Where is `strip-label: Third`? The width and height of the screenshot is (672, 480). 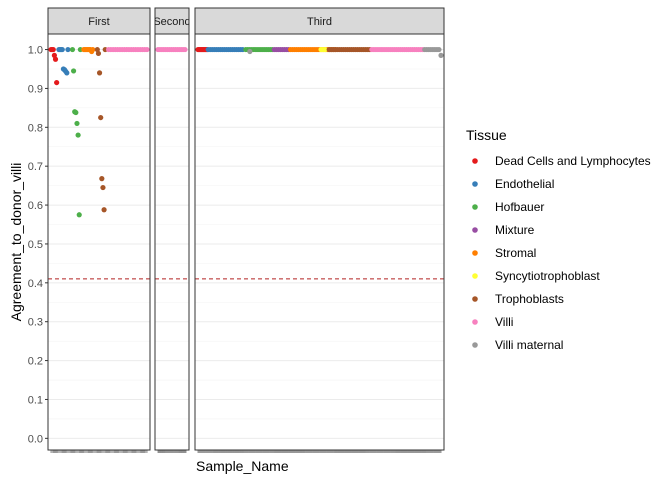 strip-label: Third is located at coordinates (319, 22).